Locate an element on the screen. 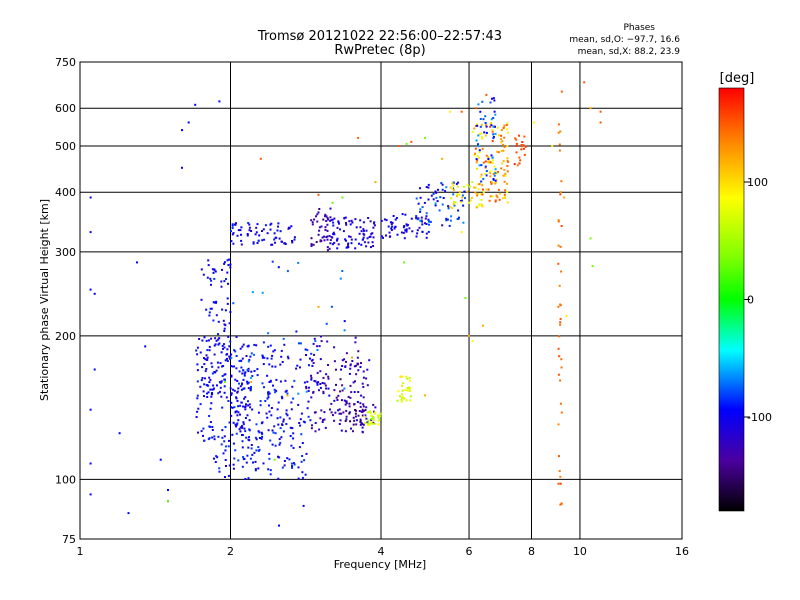 The image size is (800, 600). x-tick-label: 16 is located at coordinates (682, 551).